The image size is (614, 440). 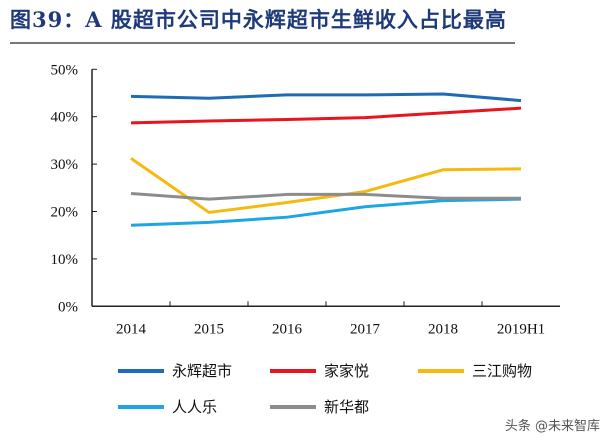 I want to click on legend-item: 人人乐, so click(x=167, y=406).